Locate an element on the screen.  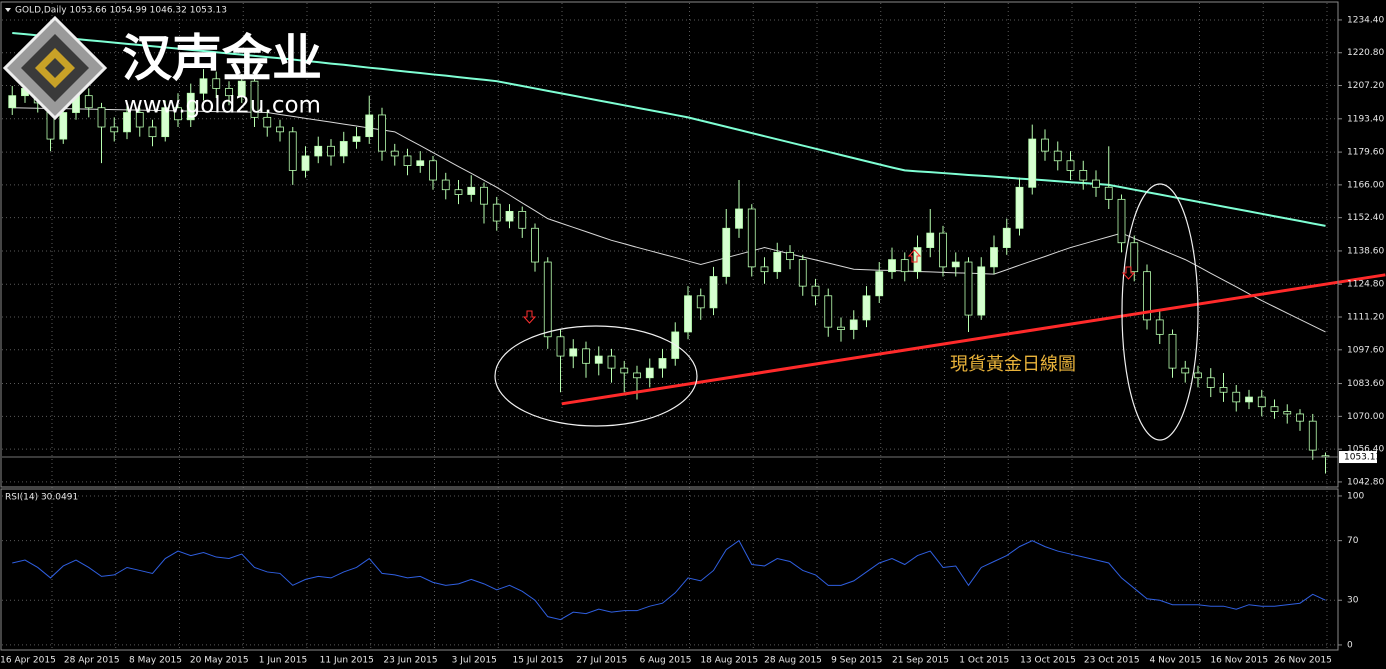
menu-arrow is located at coordinates (8, 10).